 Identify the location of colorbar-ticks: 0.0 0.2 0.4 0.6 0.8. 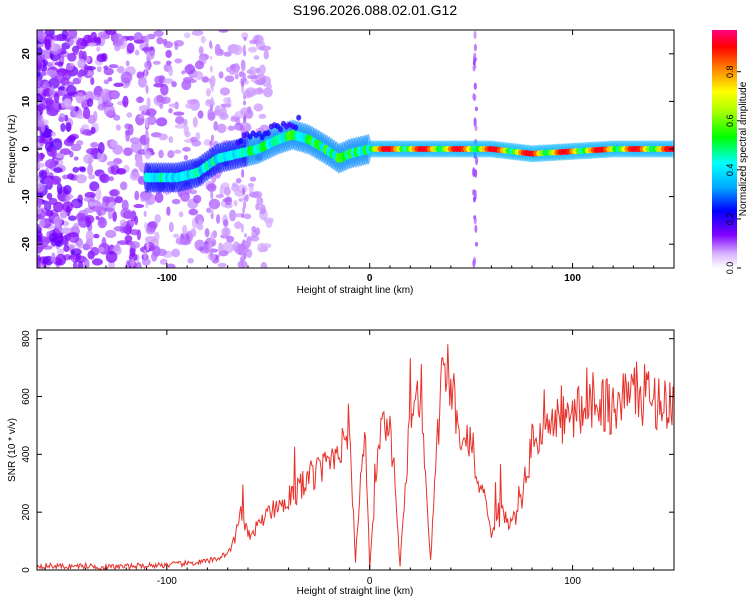
(733, 169).